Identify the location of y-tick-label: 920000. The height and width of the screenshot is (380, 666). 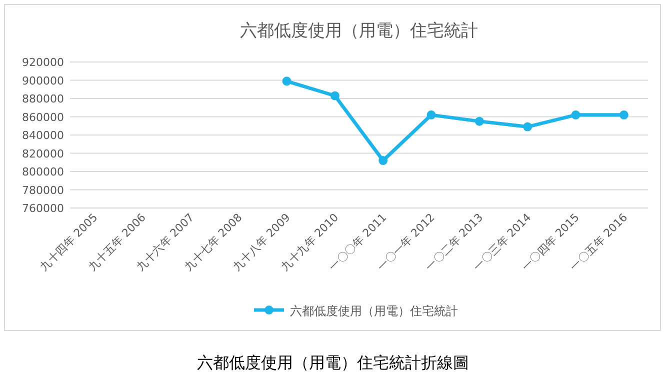
(43, 62).